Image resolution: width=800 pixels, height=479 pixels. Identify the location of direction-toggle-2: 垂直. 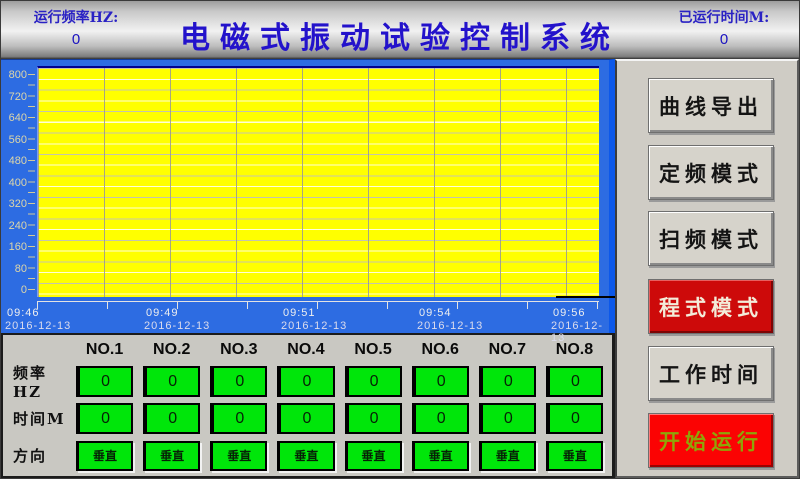
(172, 455).